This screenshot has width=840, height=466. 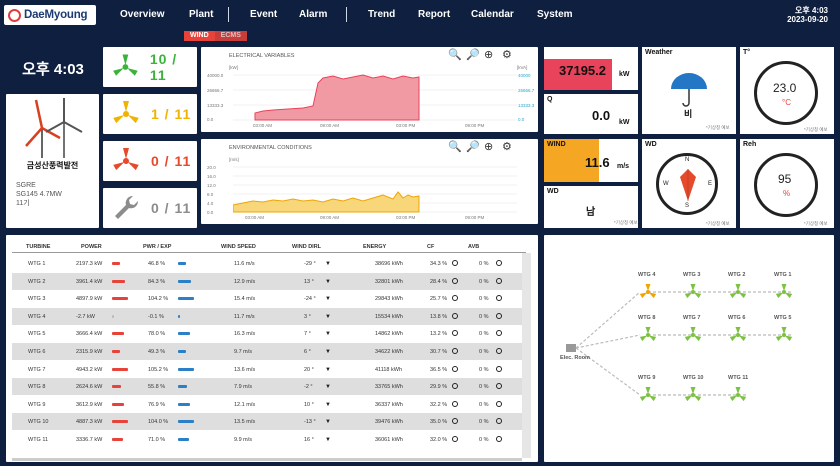 I want to click on weather-card: Weather 비 *기상청 예보, so click(x=689, y=90).